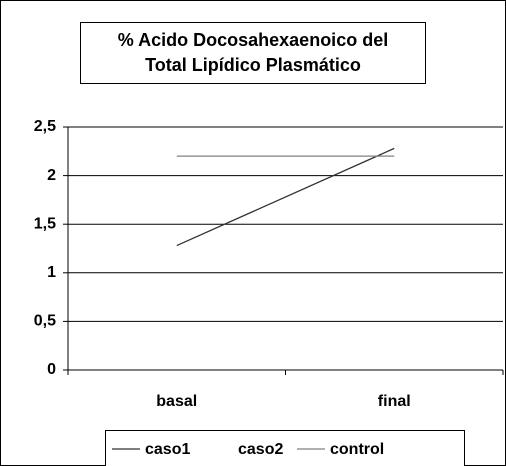  What do you see at coordinates (51, 175) in the screenshot?
I see `y-tick-label: 2` at bounding box center [51, 175].